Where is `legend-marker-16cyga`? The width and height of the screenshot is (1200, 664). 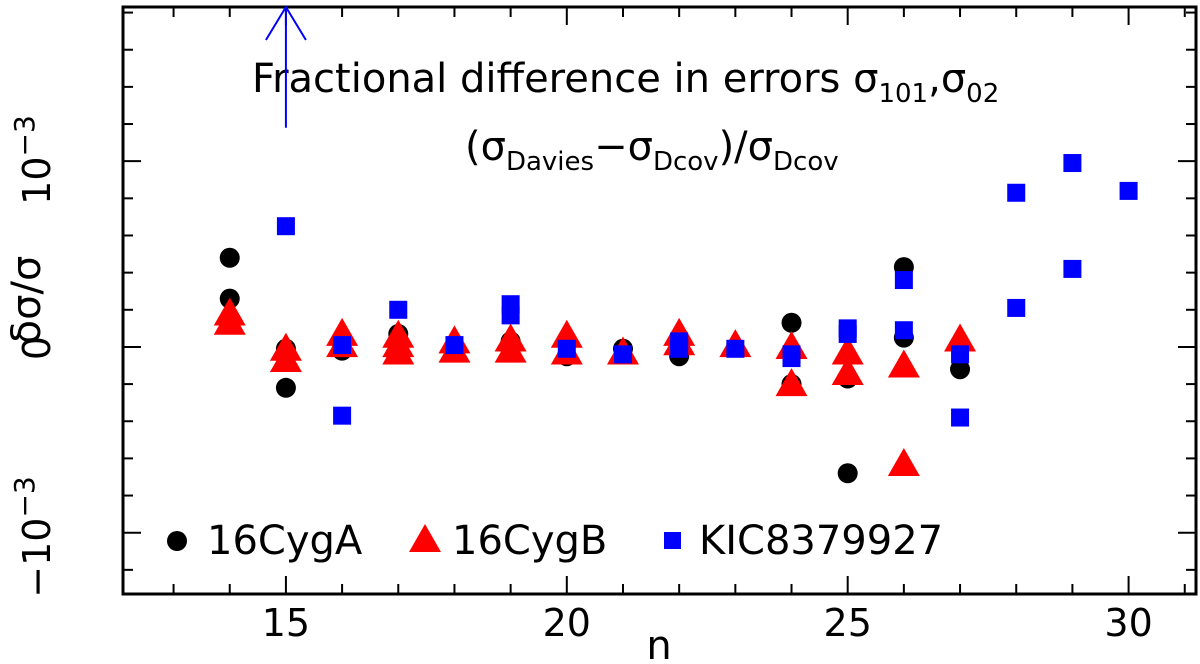
legend-marker-16cyga is located at coordinates (177, 541).